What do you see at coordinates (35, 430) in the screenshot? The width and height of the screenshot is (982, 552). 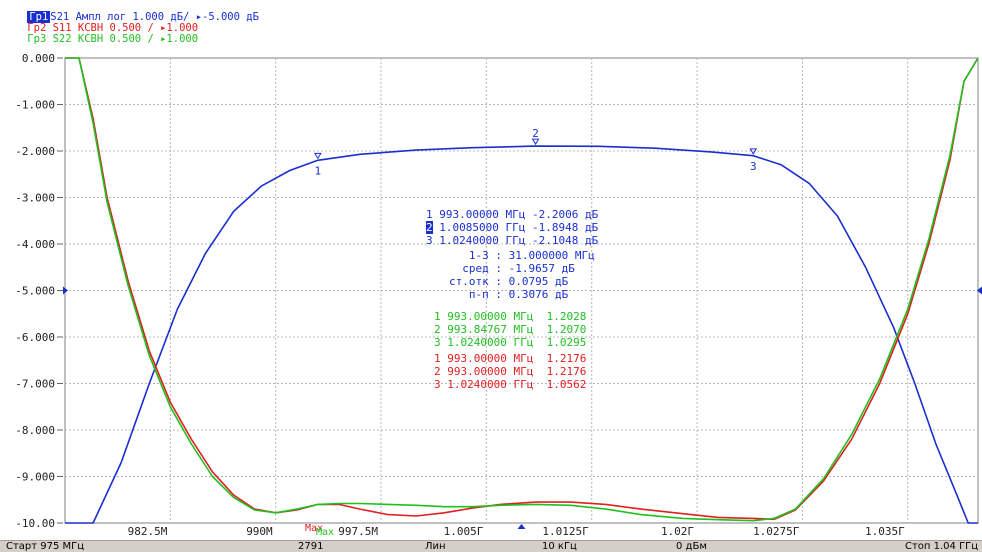 I see `y-tick-label: -8.000` at bounding box center [35, 430].